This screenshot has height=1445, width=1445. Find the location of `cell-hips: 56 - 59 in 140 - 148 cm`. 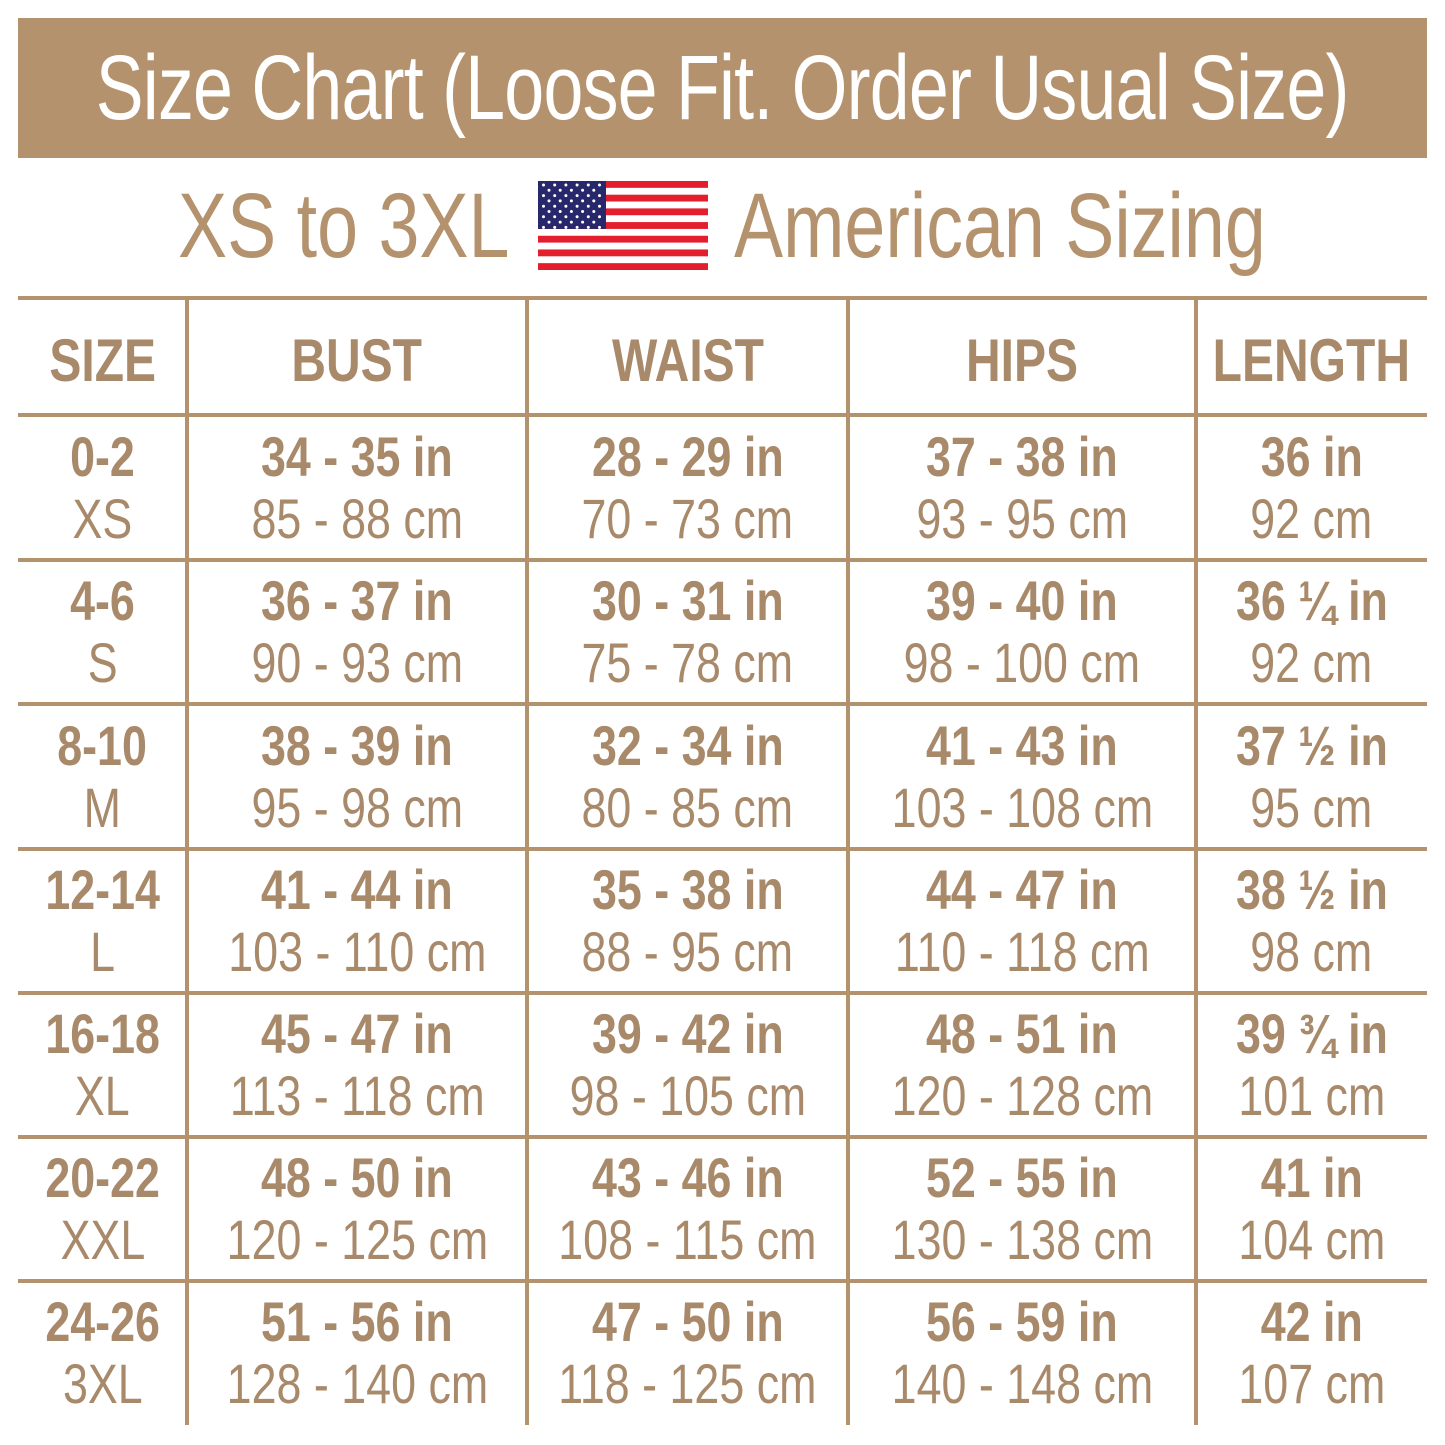

cell-hips: 56 - 59 in 140 - 148 cm is located at coordinates (1022, 1353).